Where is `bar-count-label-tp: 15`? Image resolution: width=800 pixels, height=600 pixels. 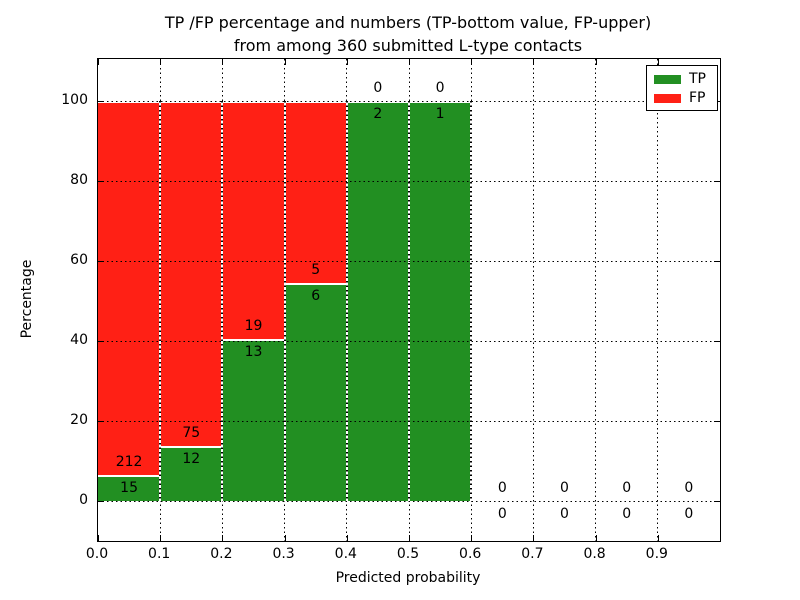 bar-count-label-tp: 15 is located at coordinates (129, 487).